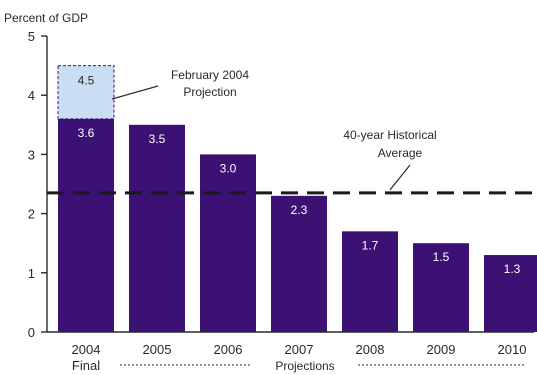 This screenshot has width=537, height=375. What do you see at coordinates (135, 92) in the screenshot?
I see `projection-annotation-leader` at bounding box center [135, 92].